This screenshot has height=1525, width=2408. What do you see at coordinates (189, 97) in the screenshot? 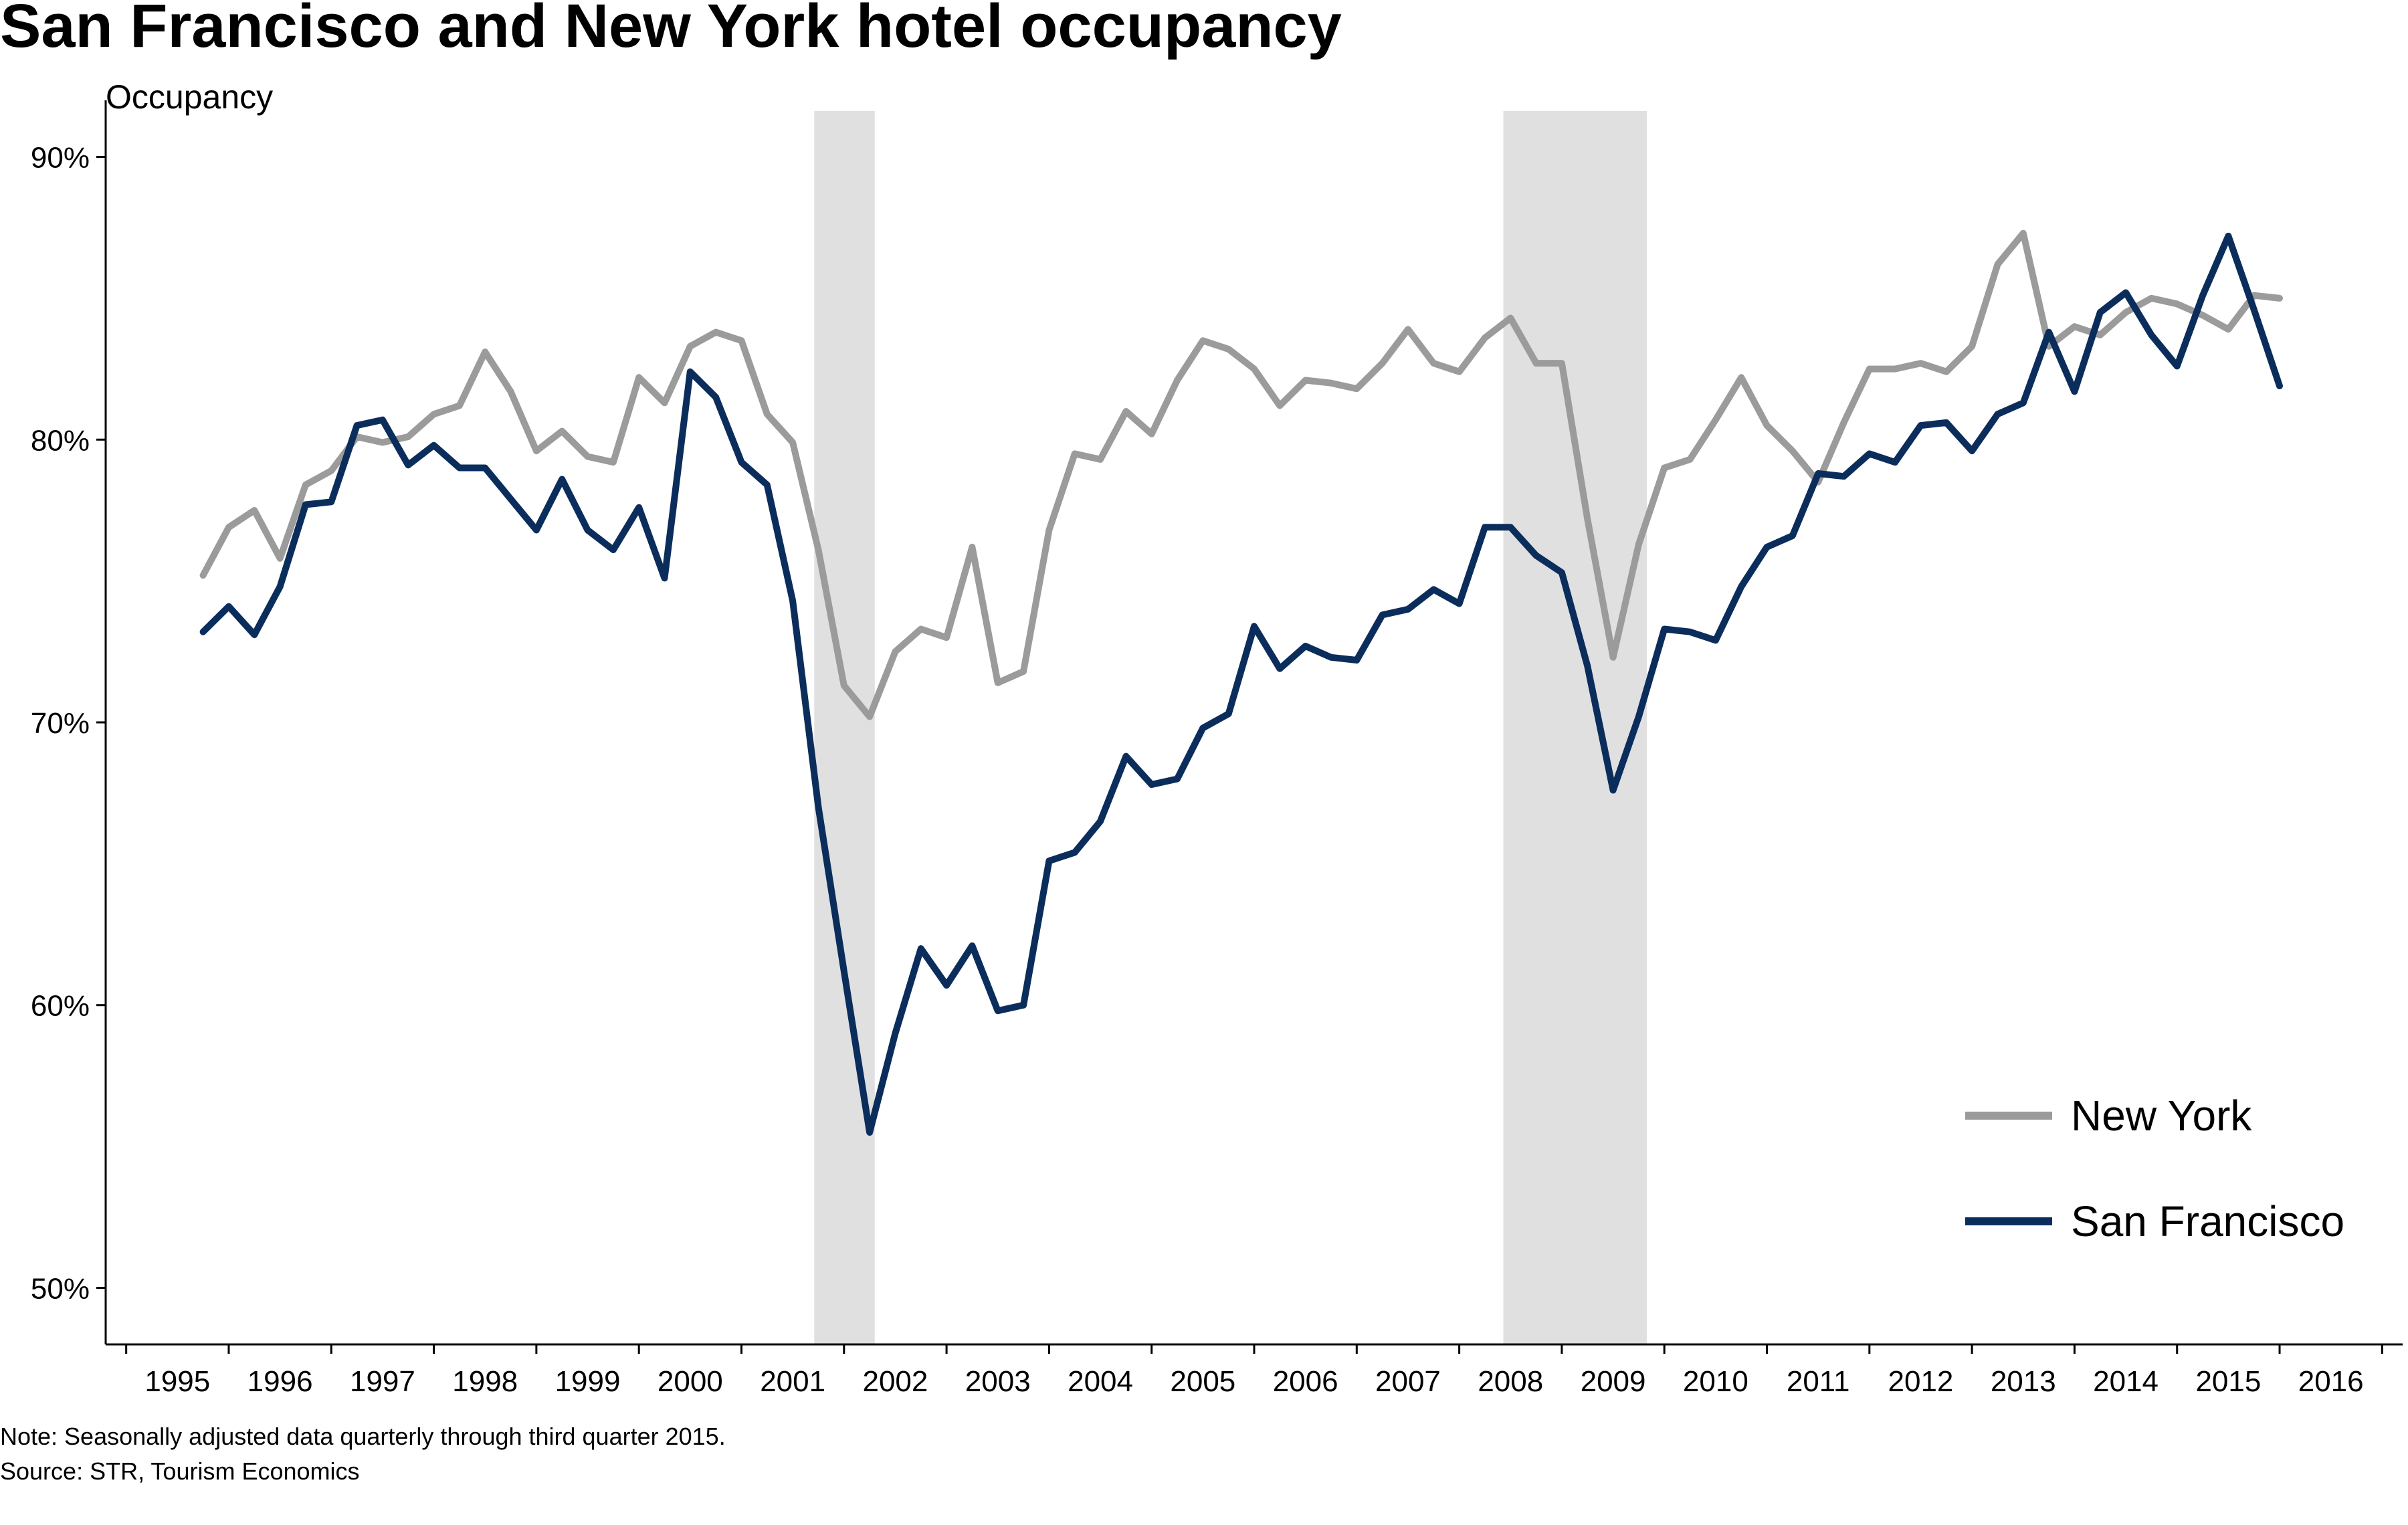
I see `y-axis-label: Occupancy` at bounding box center [189, 97].